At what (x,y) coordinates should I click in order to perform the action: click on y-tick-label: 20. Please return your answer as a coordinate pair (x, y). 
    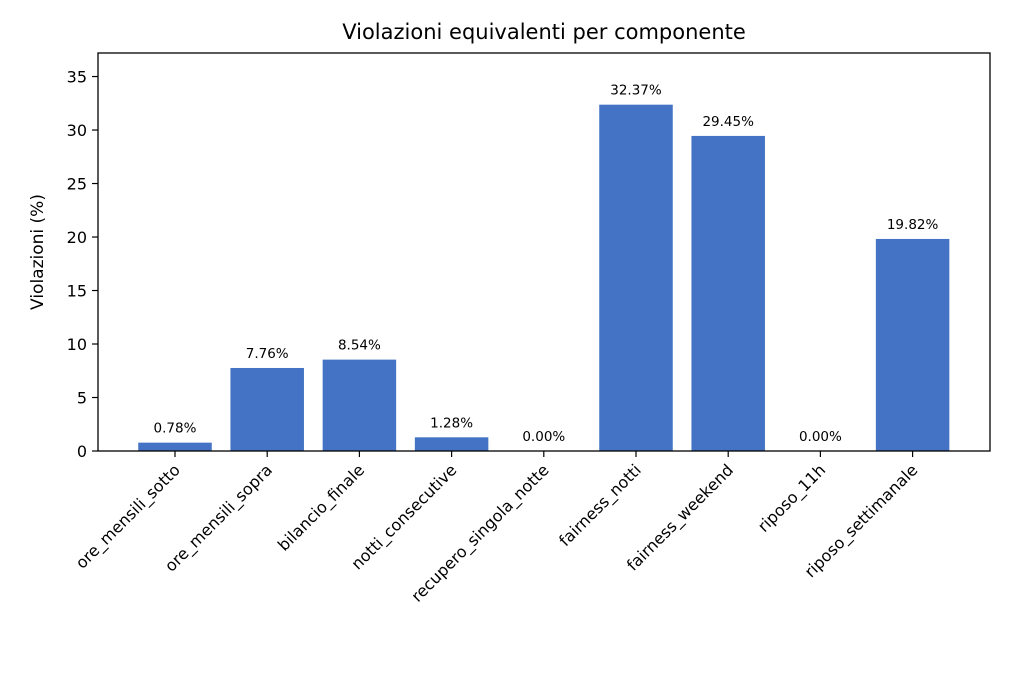
    Looking at the image, I should click on (77, 237).